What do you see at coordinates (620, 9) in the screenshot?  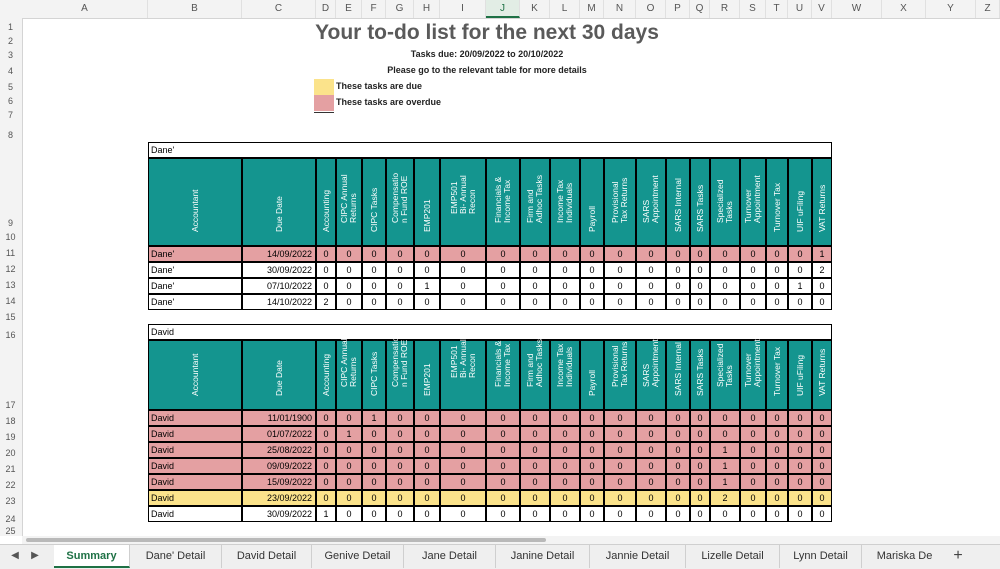 I see `column-header-N: N` at bounding box center [620, 9].